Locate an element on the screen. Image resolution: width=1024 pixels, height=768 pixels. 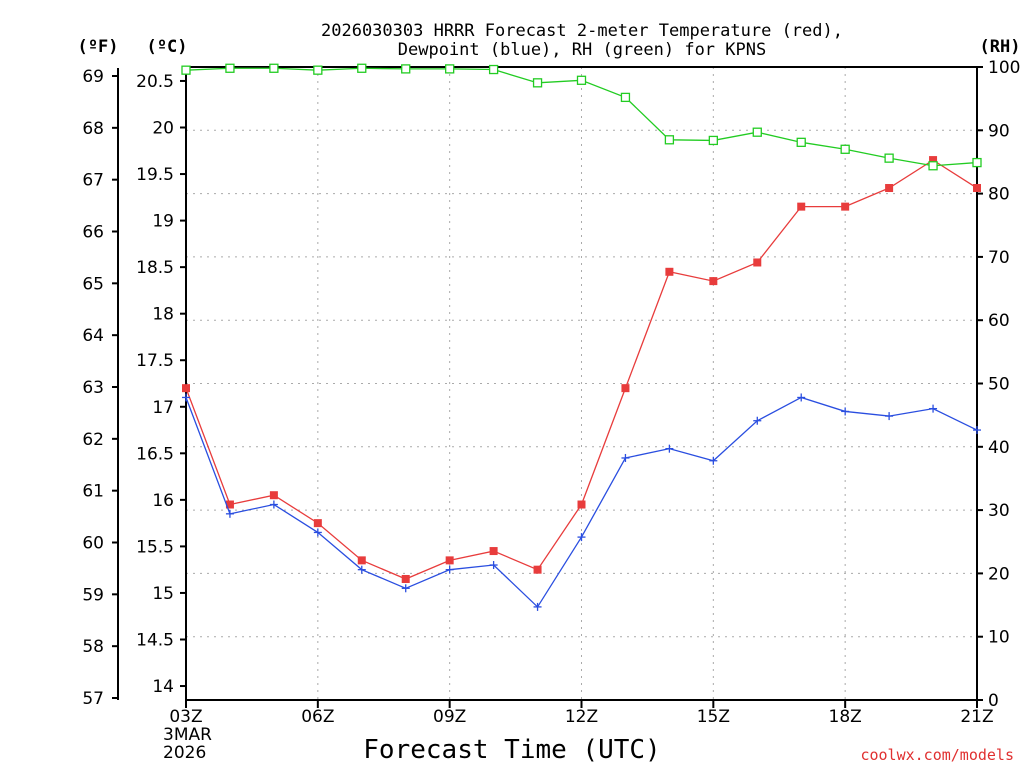
rh-tick-label: 100 is located at coordinates (1004, 68).